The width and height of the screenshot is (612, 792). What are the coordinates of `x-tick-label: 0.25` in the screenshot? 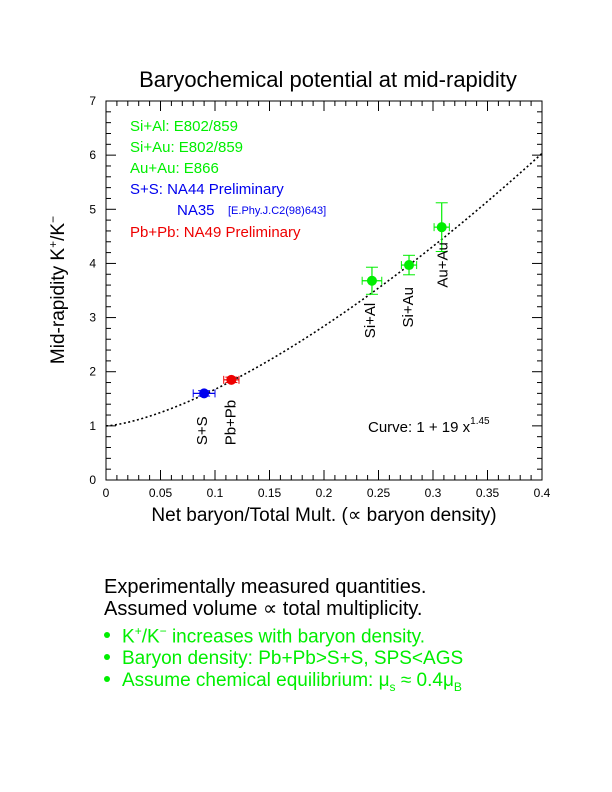 It's located at (379, 493).